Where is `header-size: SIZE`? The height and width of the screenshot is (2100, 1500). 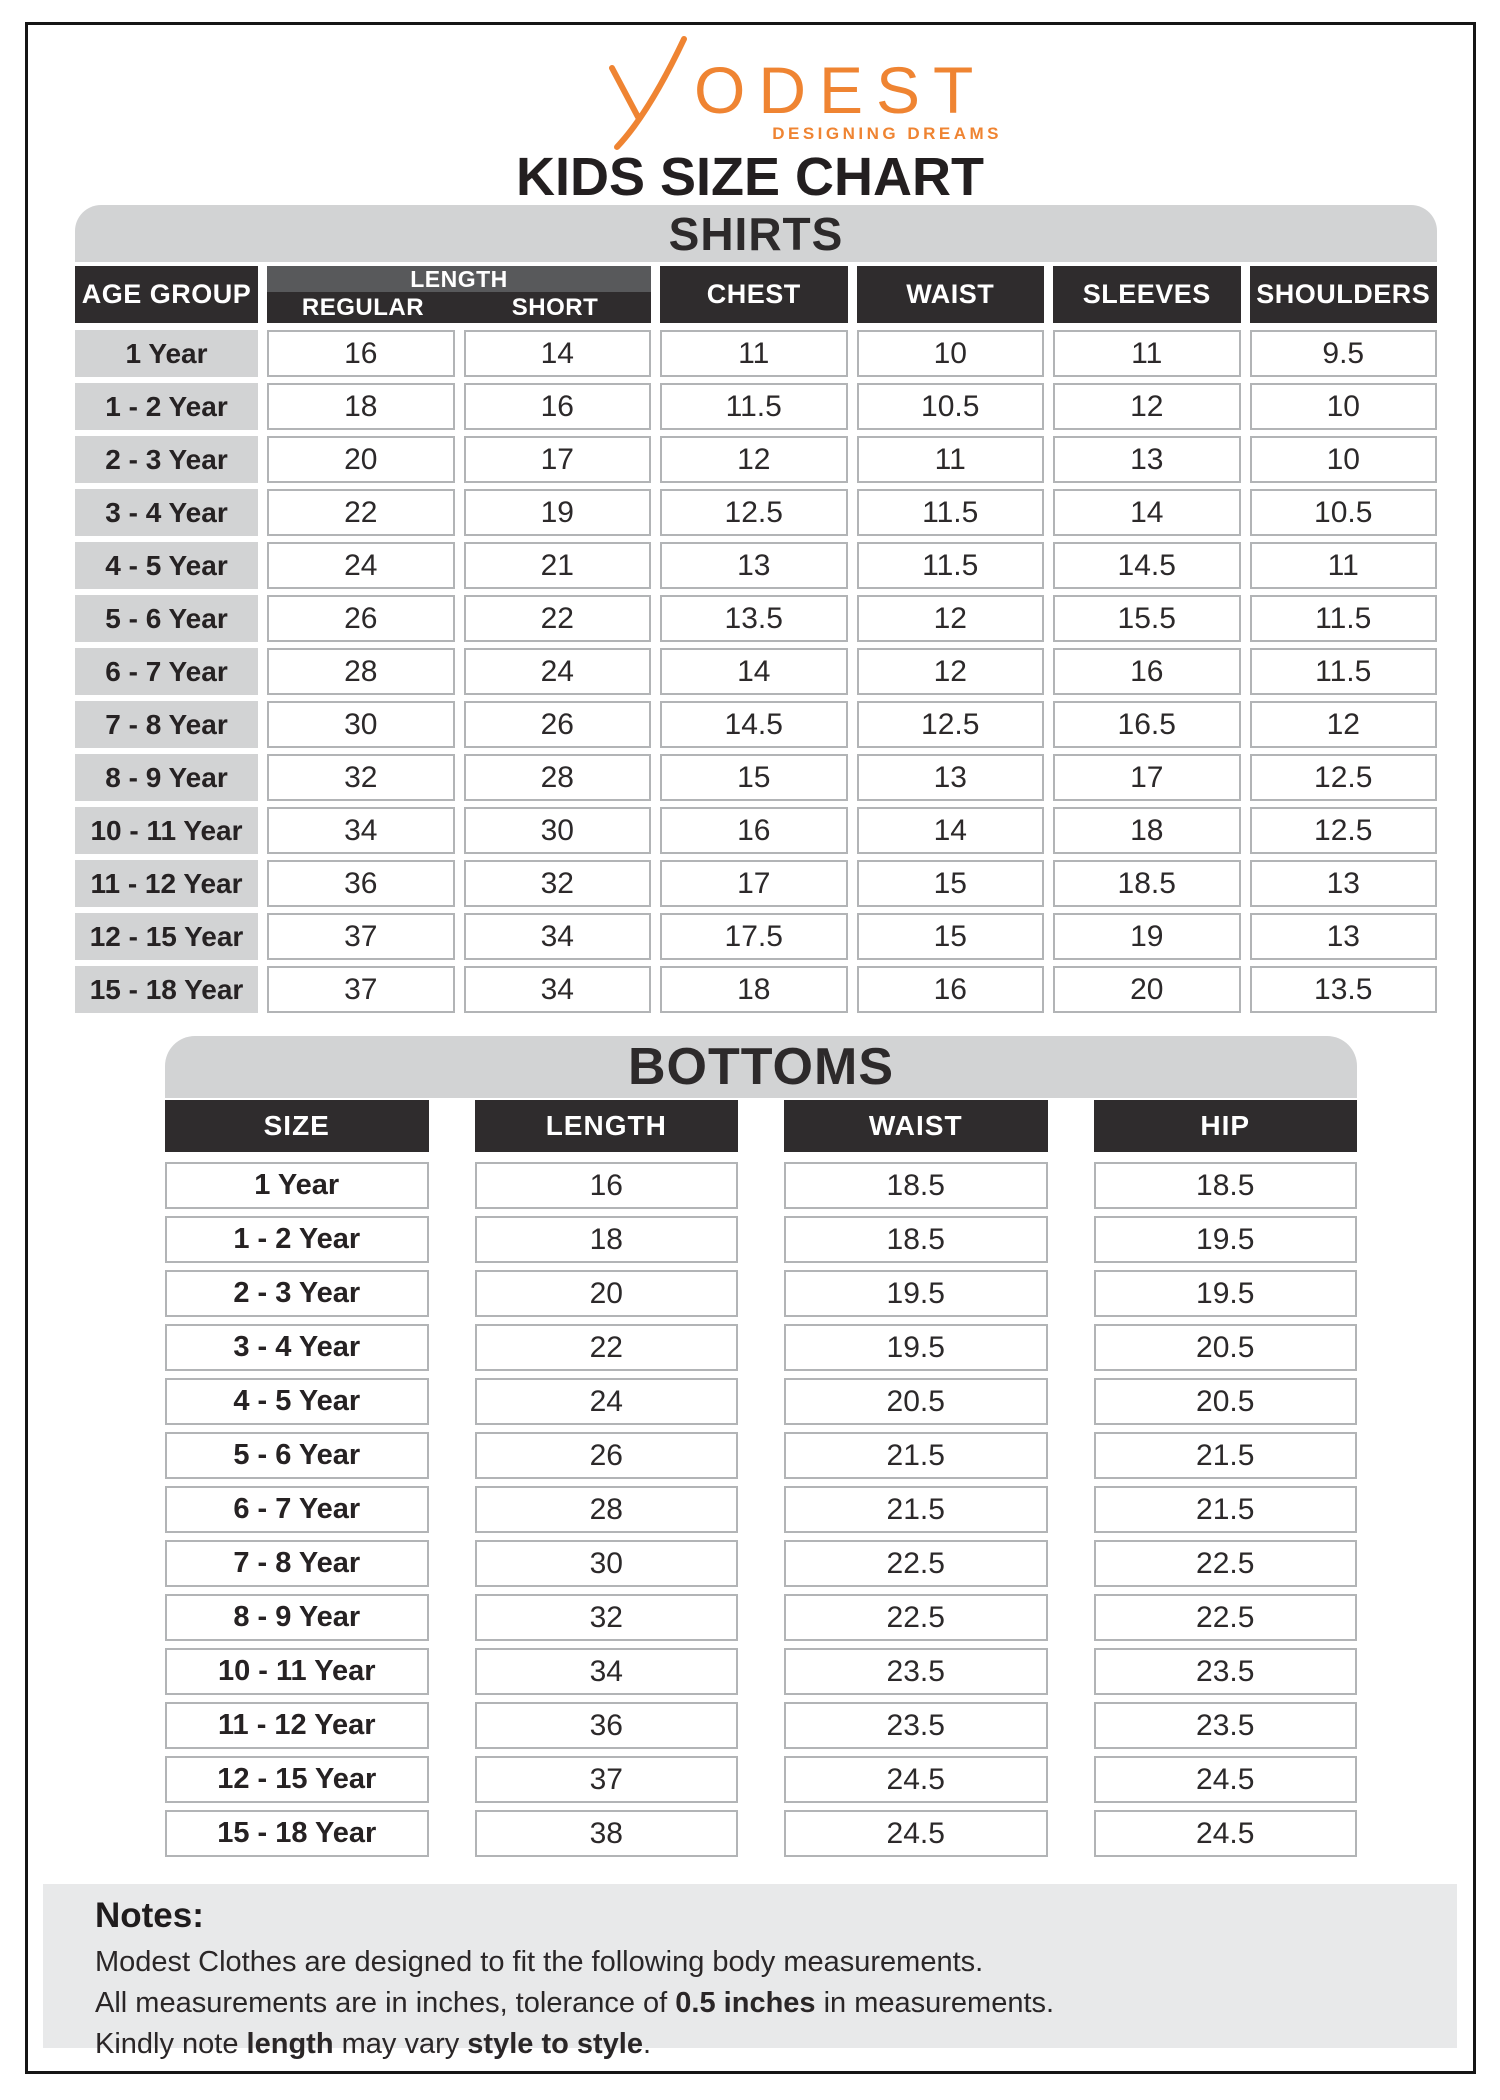 header-size: SIZE is located at coordinates (297, 1126).